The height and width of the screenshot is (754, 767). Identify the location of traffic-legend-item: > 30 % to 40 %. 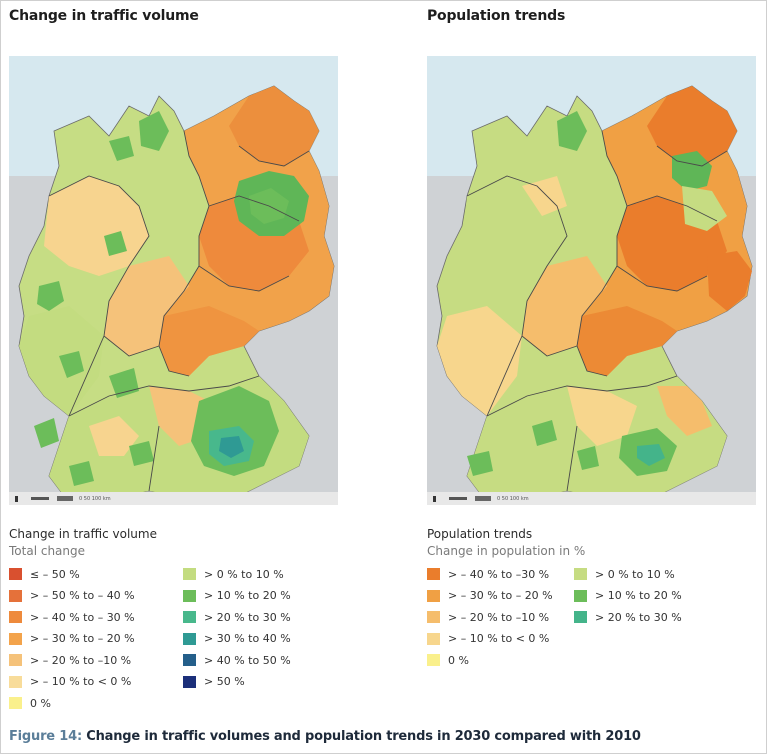
(237, 639).